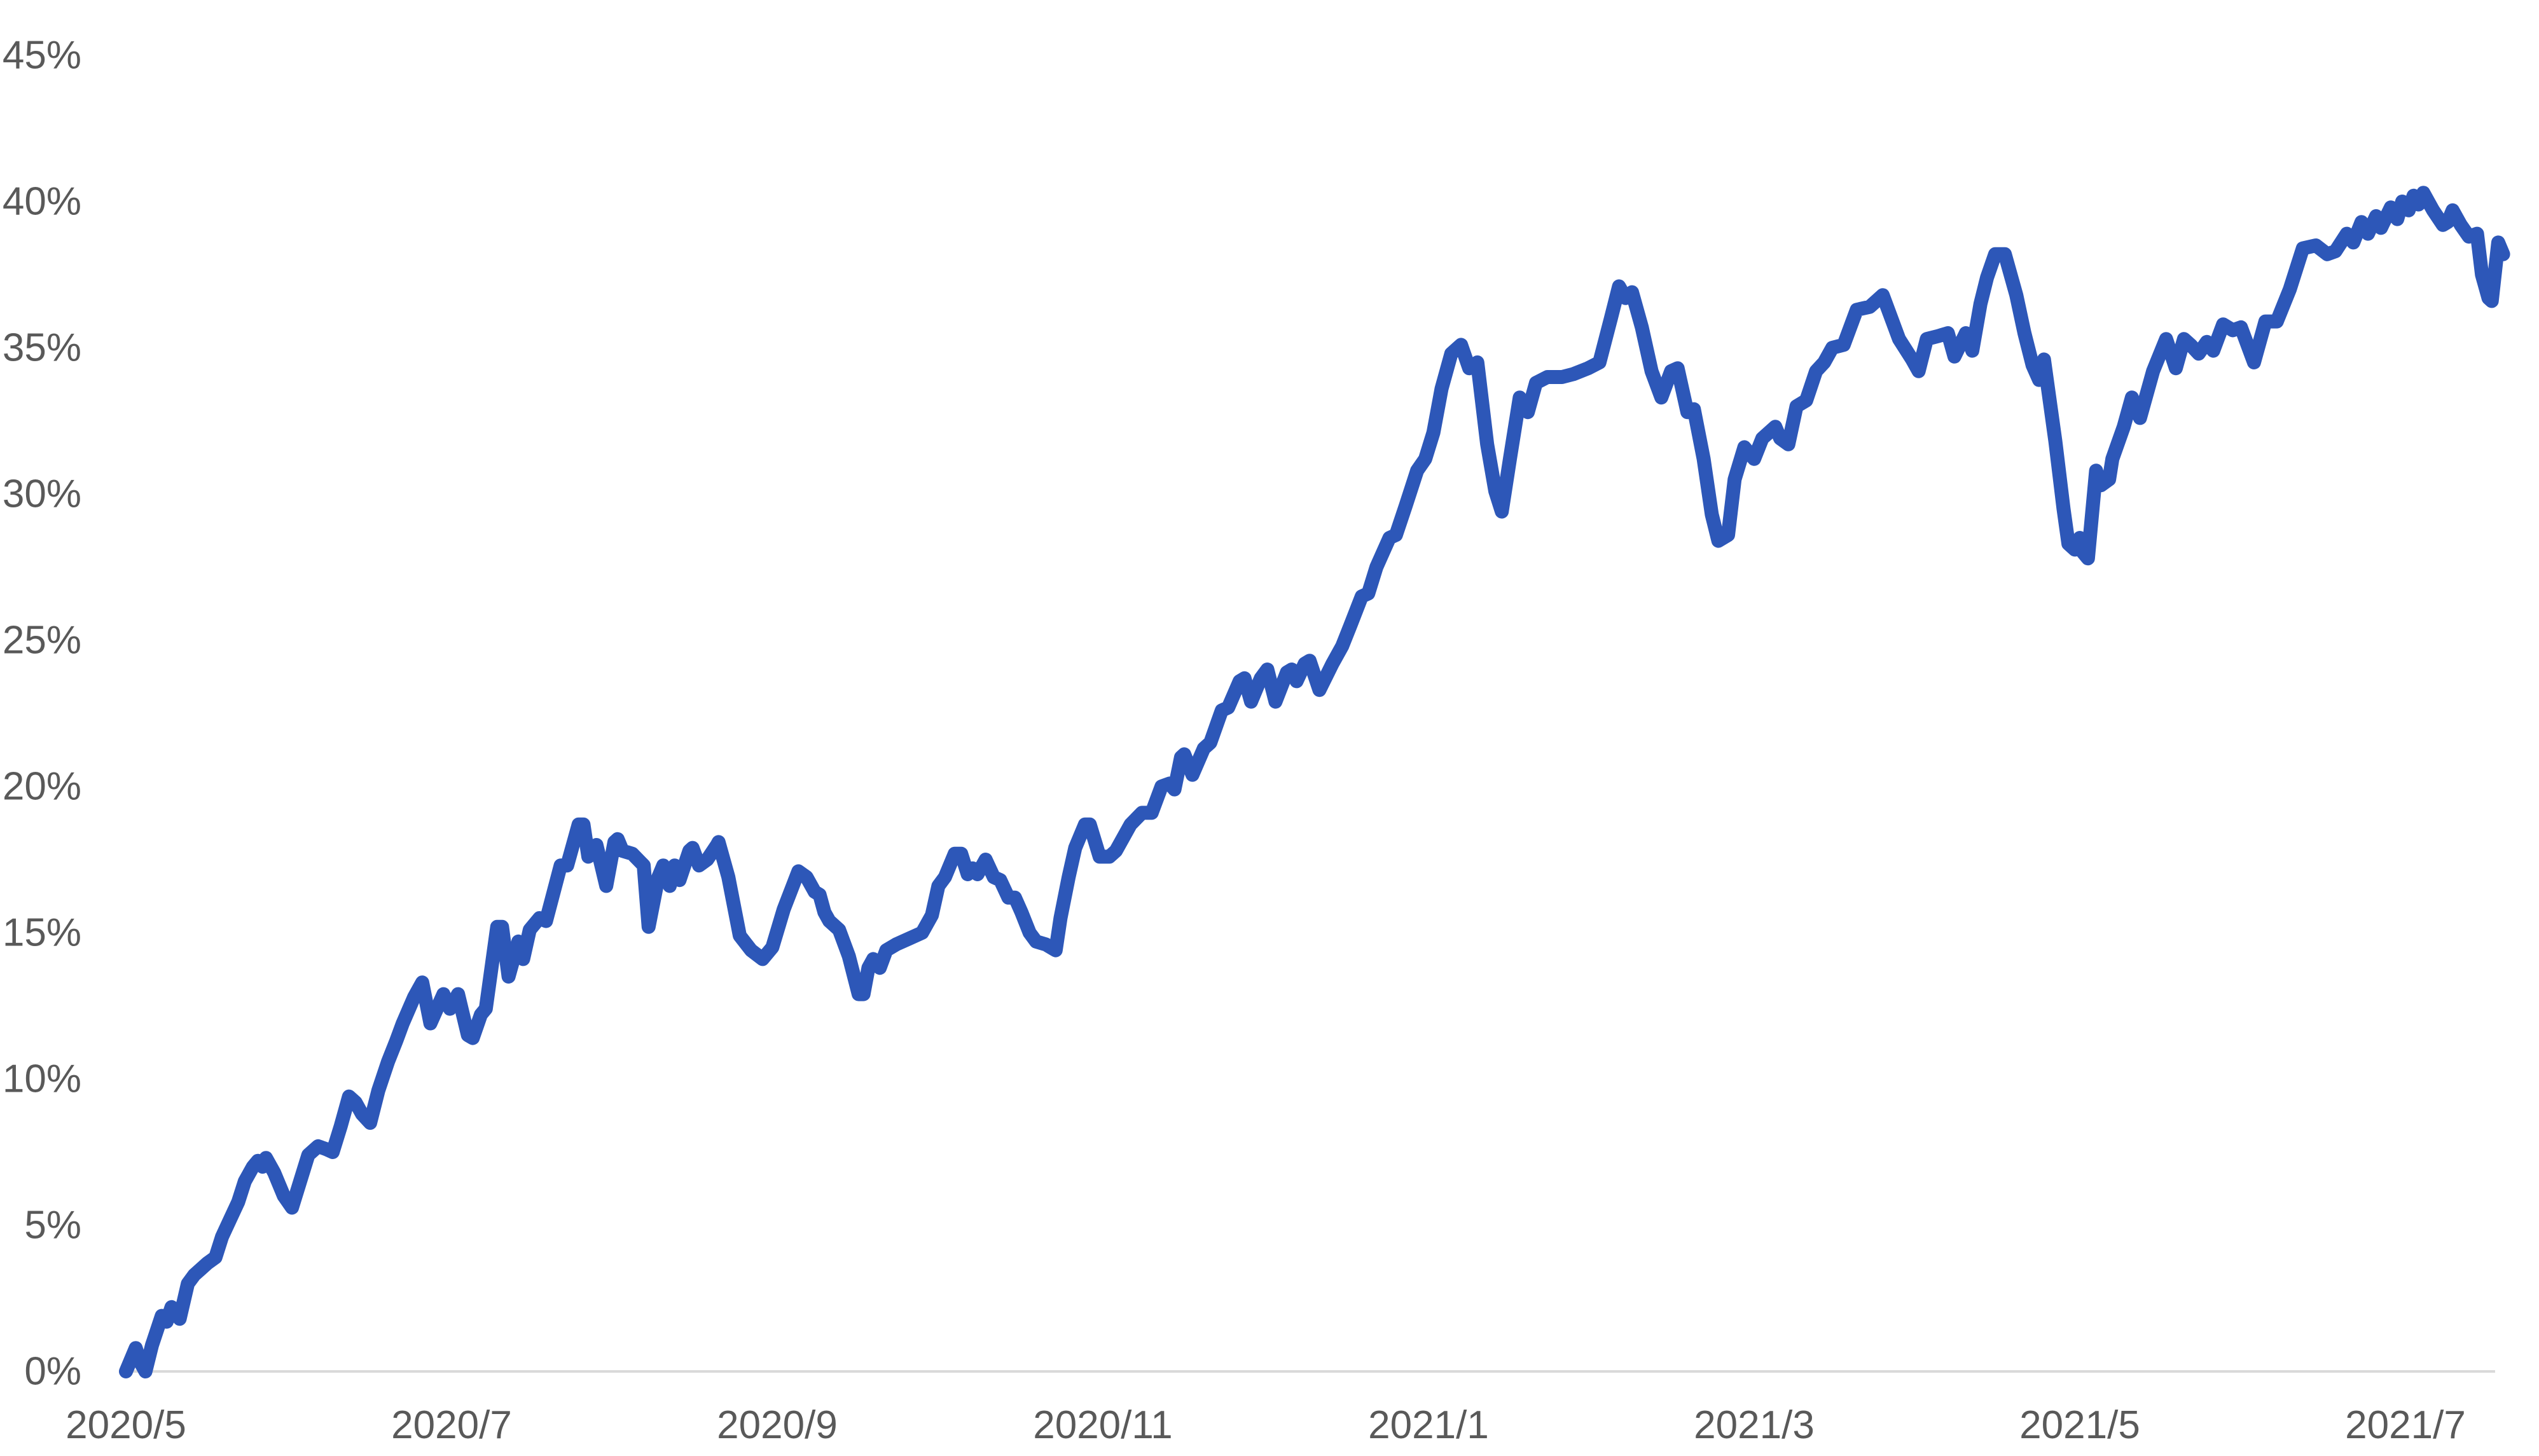 The width and height of the screenshot is (2539, 1456). Describe the element at coordinates (42, 714) in the screenshot. I see `y-axis-tick-labels: 0% 5% 10% 15% 20% 25% 30% 35% 40% 45%` at that location.